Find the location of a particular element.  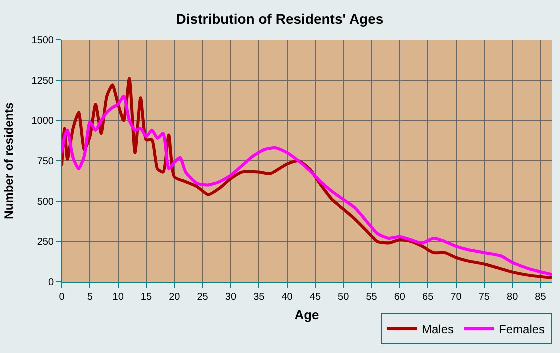

y-tick-label: 750 is located at coordinates (45, 162).